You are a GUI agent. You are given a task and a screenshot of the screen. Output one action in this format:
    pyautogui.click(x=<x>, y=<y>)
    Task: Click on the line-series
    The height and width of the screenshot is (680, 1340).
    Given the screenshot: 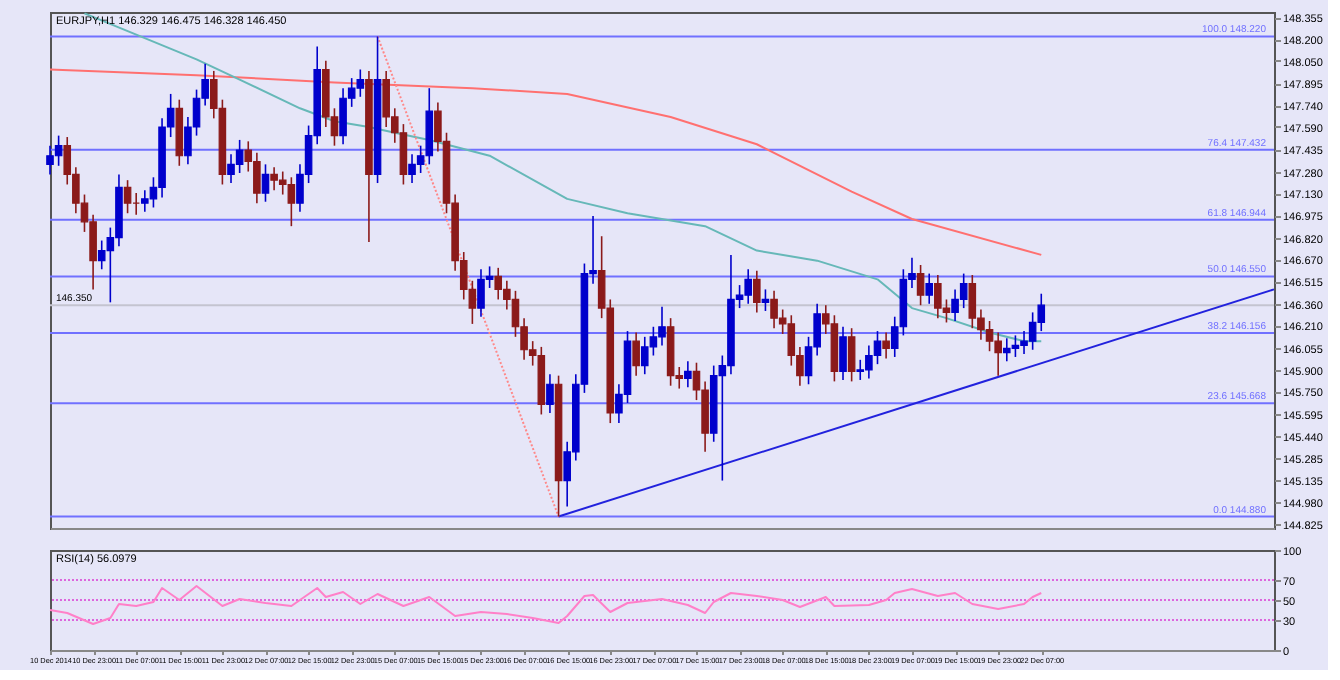 What is the action you would take?
    pyautogui.click(x=546, y=605)
    